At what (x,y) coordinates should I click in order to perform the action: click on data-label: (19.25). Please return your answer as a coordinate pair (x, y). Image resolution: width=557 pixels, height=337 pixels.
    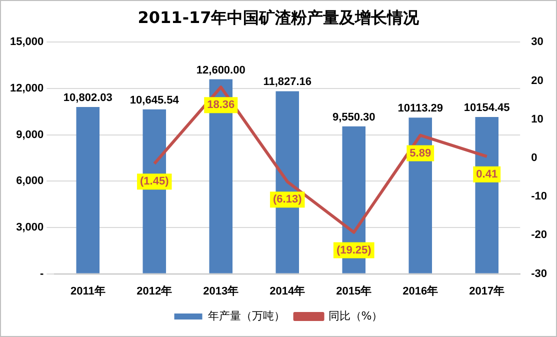
    Looking at the image, I should click on (354, 250).